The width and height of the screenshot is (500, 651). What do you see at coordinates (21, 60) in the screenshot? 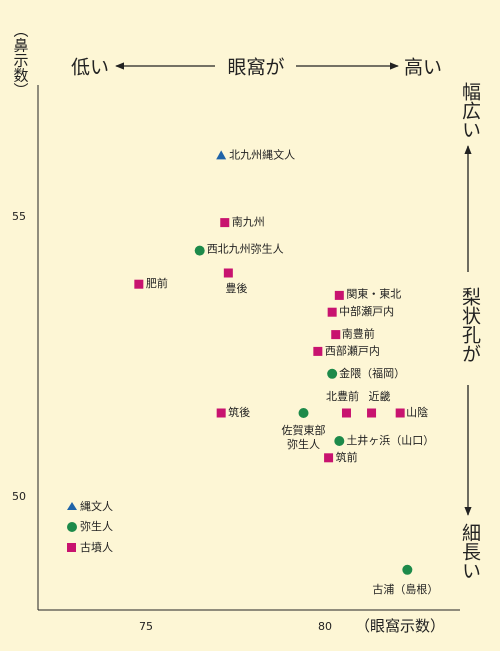
I see `y-axis-label: （鼻示数）` at bounding box center [21, 60].